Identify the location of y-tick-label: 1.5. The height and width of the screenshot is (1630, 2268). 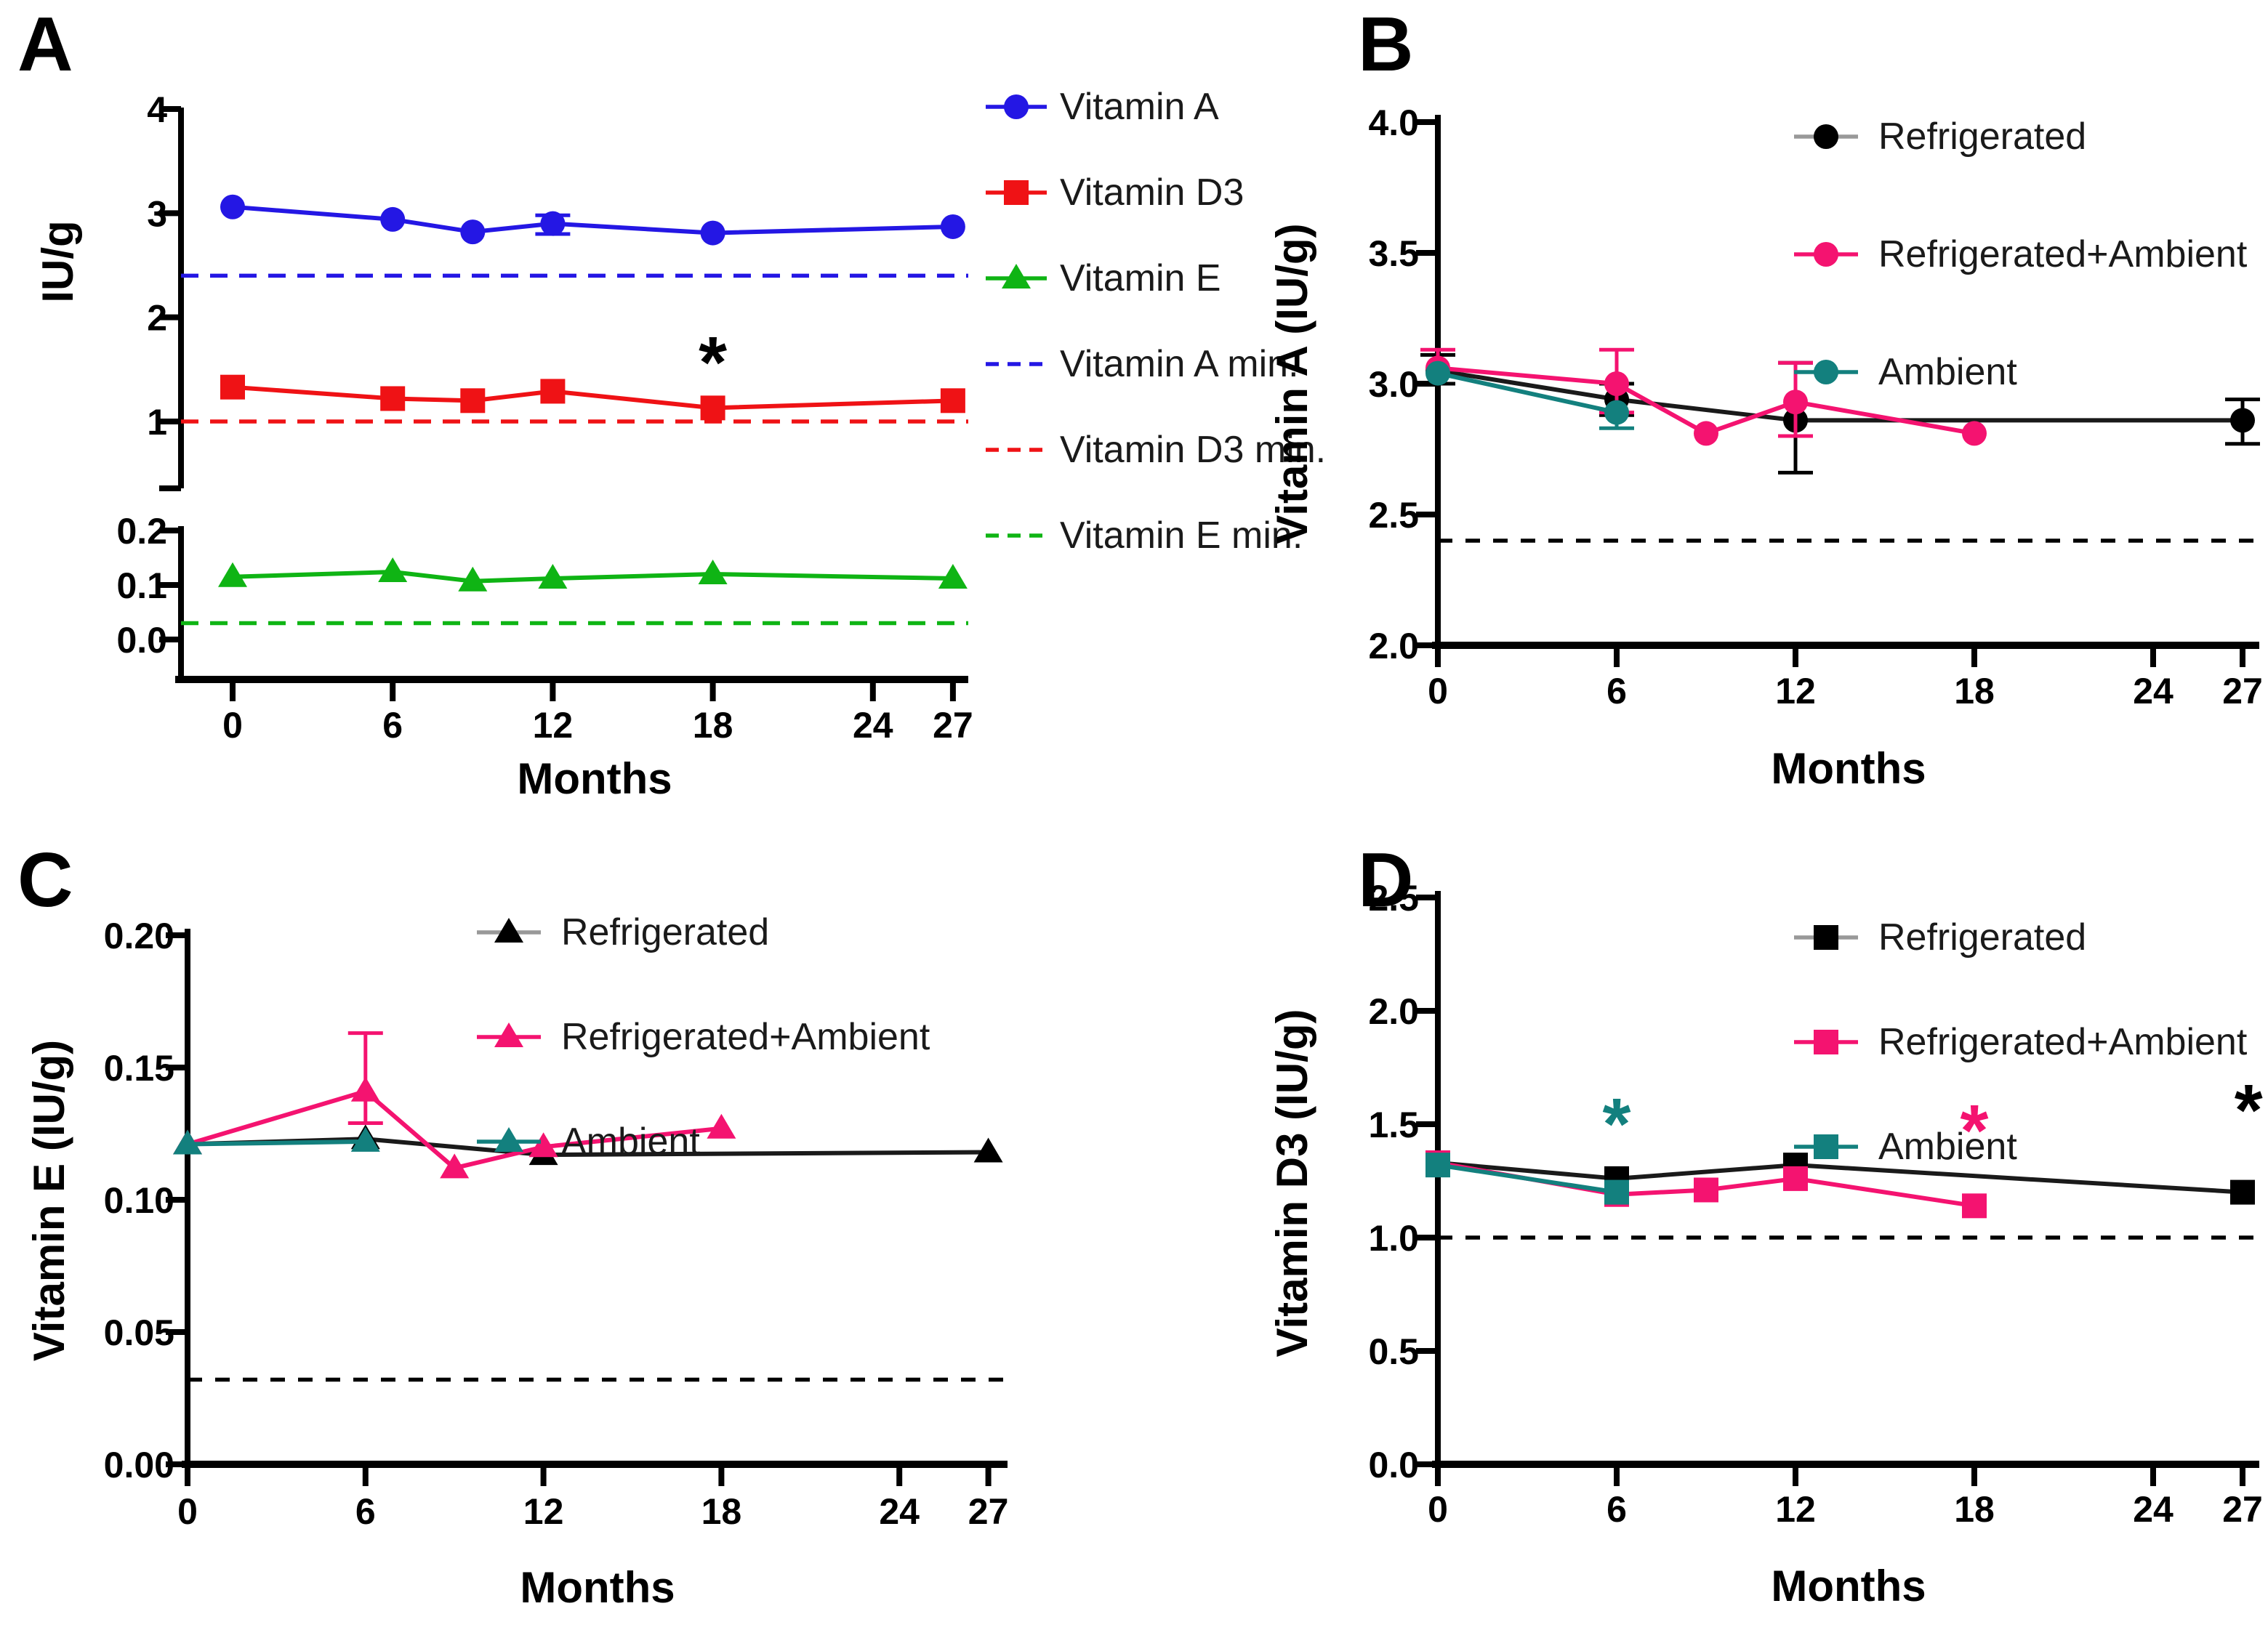
(1393, 1125).